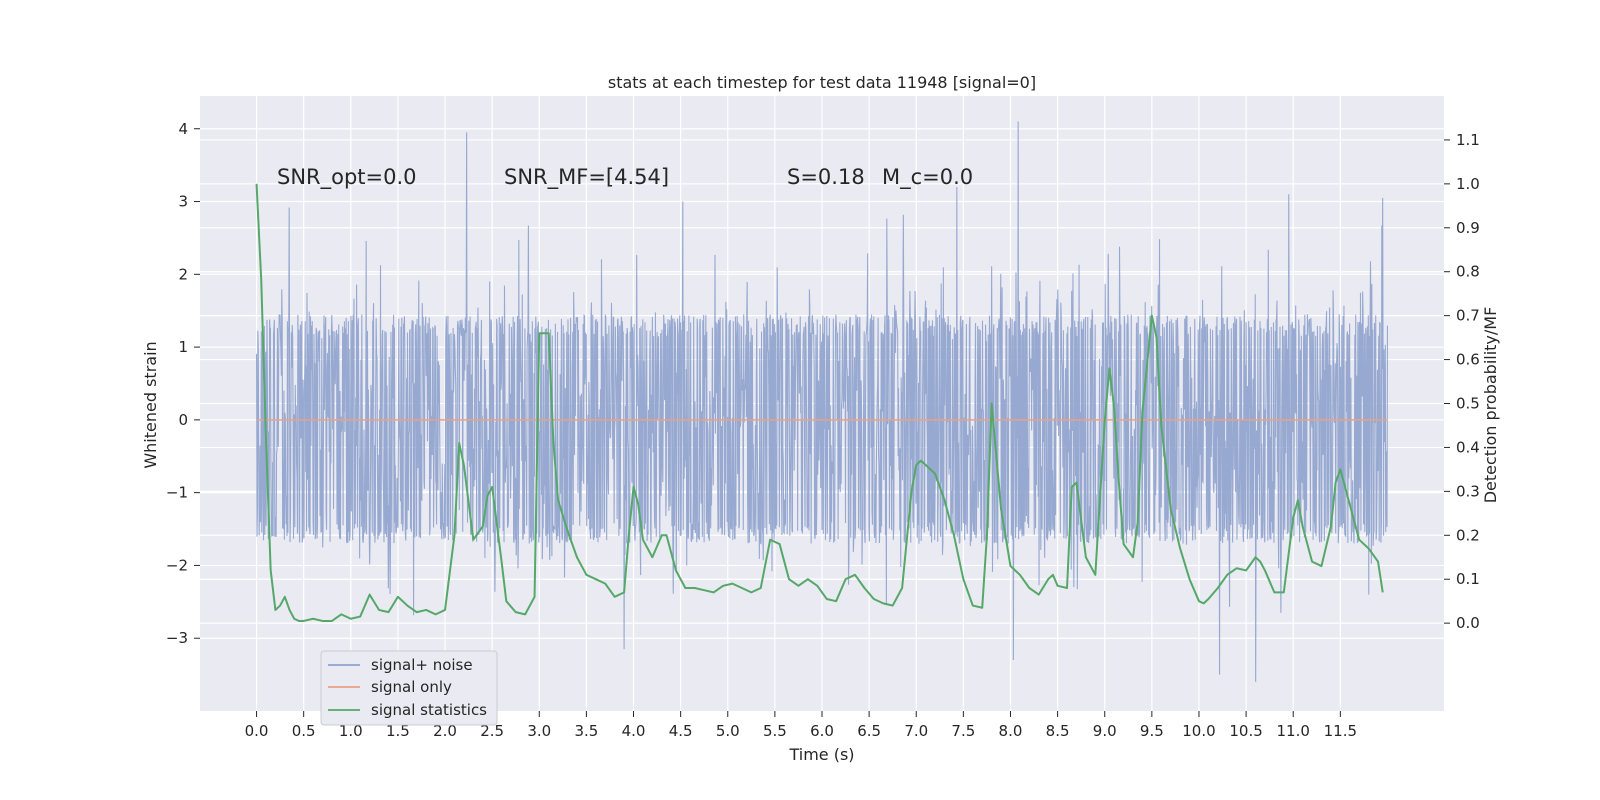 This screenshot has height=800, width=1600. What do you see at coordinates (150, 404) in the screenshot?
I see `left-axis-label: Whitened strain` at bounding box center [150, 404].